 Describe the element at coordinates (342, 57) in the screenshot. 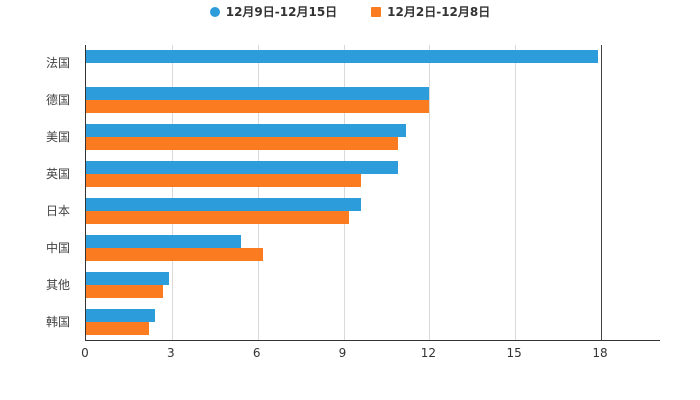

I see `bar-series0-cat0` at that location.